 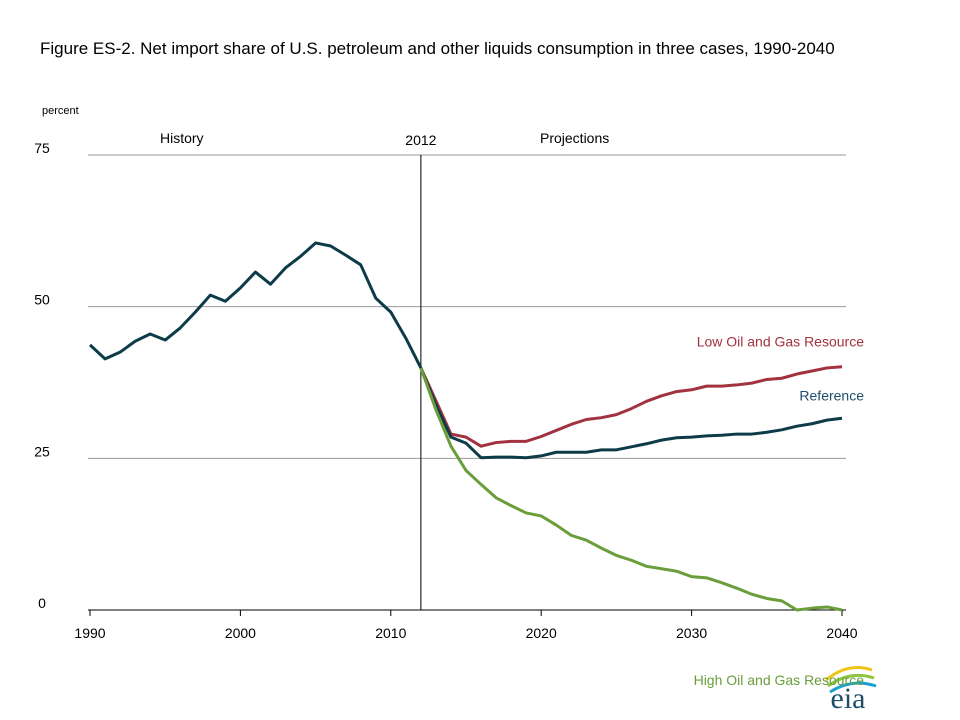 I want to click on x-tick-label: 2010, so click(x=390, y=633).